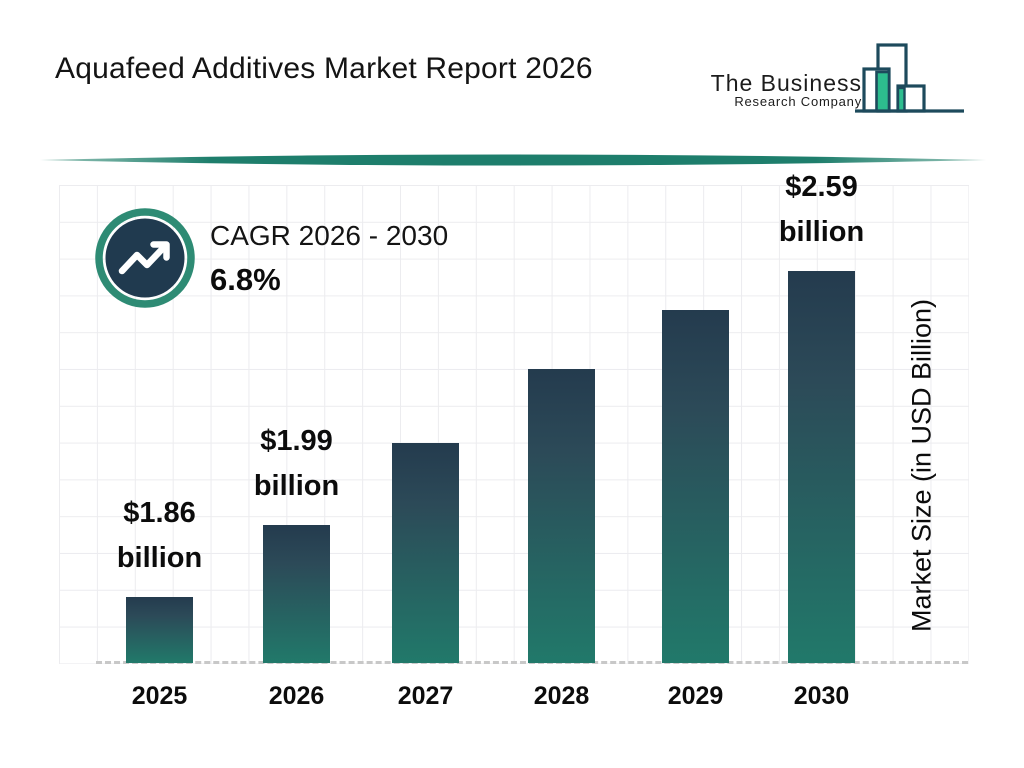 Image resolution: width=1024 pixels, height=768 pixels. What do you see at coordinates (821, 209) in the screenshot?
I see `value-label-2030: $2.59 billion` at bounding box center [821, 209].